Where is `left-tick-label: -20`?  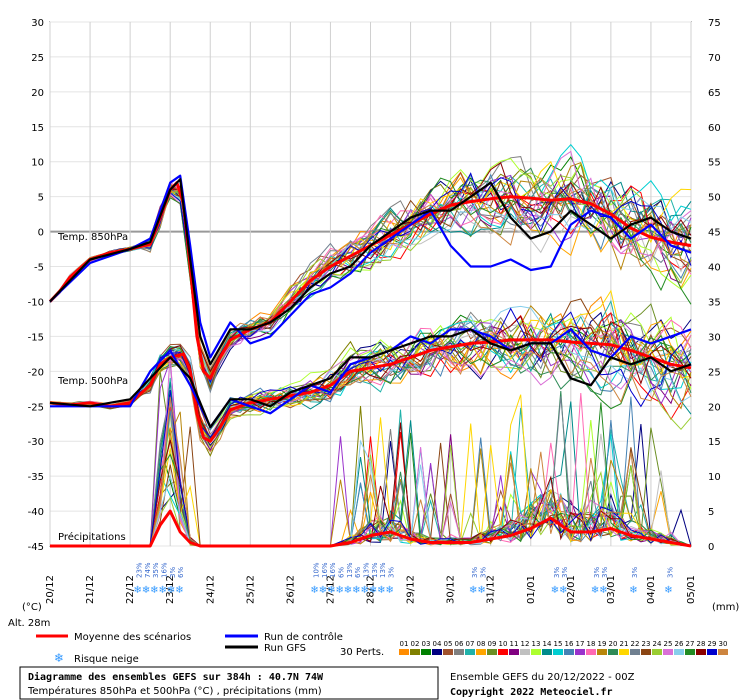 left-tick-label: -20 is located at coordinates (36, 372).